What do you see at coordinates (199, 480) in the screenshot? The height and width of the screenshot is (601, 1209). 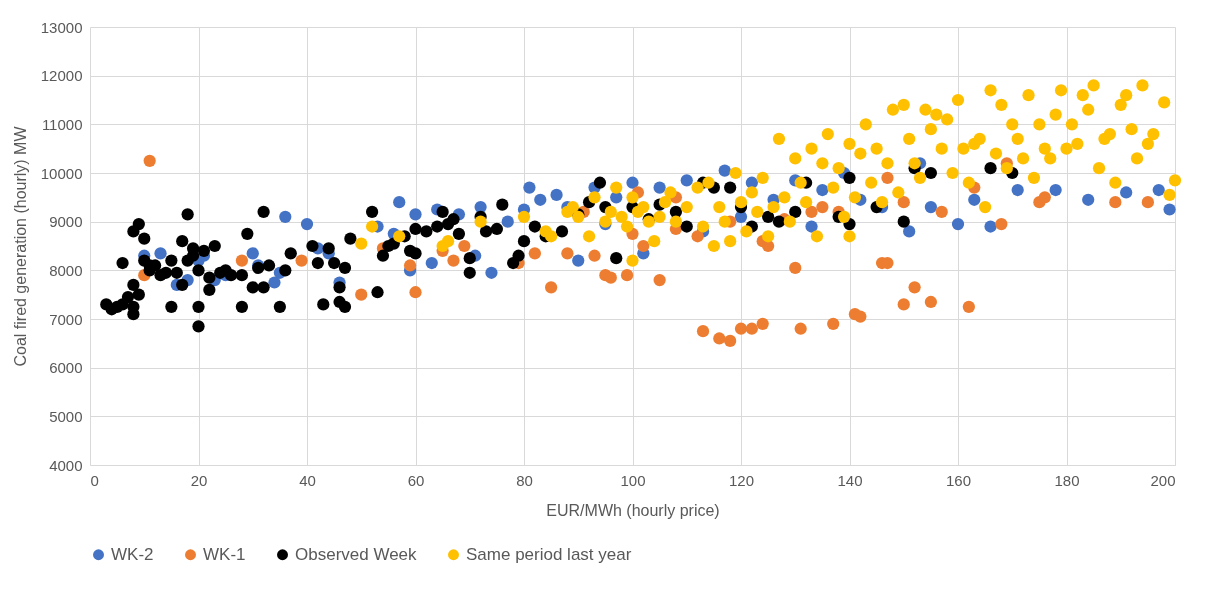 I see `x-tick-label: 20` at bounding box center [199, 480].